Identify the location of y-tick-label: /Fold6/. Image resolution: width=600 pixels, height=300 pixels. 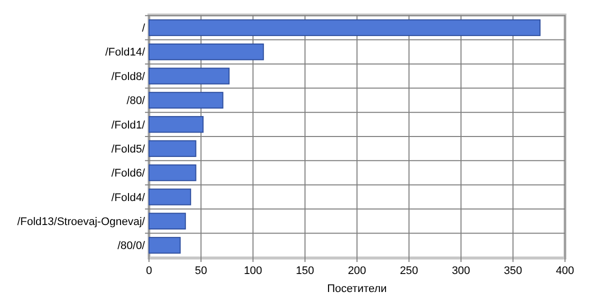
(128, 174).